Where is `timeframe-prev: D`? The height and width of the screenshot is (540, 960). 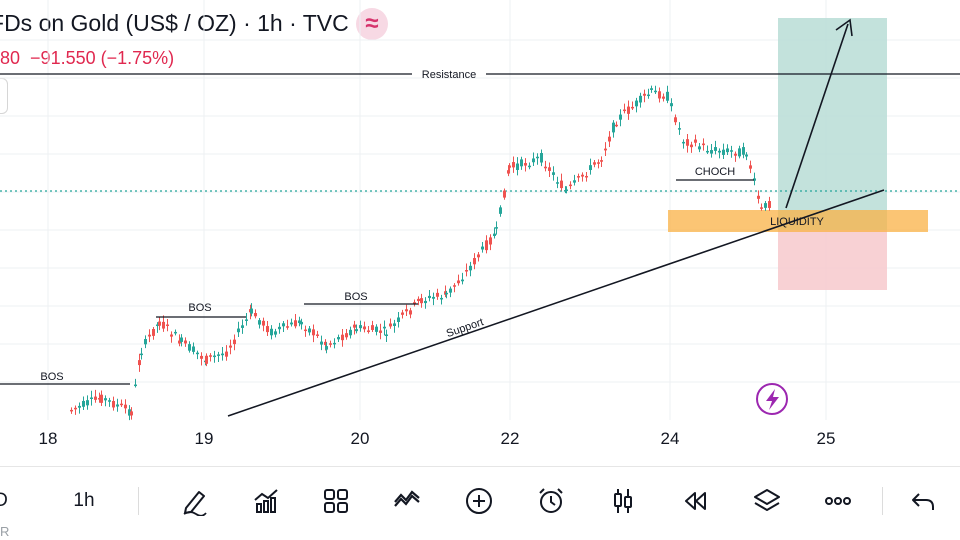
timeframe-prev: D is located at coordinates (4, 501).